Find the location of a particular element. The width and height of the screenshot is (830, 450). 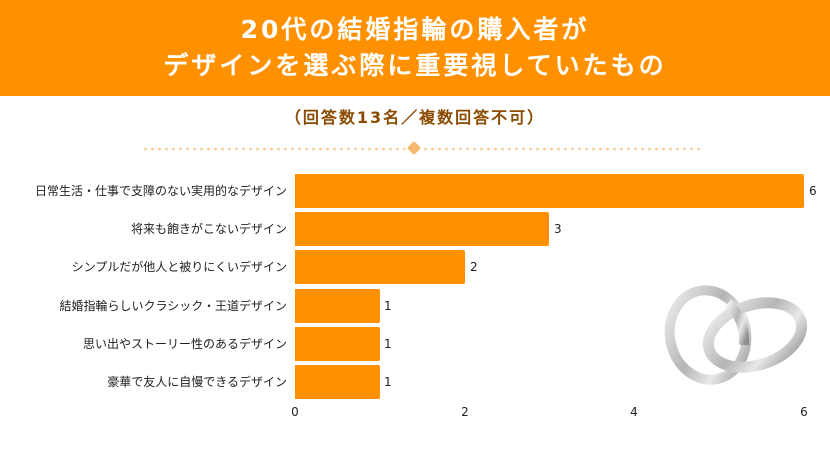

title-line-1: 20代の結婚指輪の購入者が is located at coordinates (415, 29).